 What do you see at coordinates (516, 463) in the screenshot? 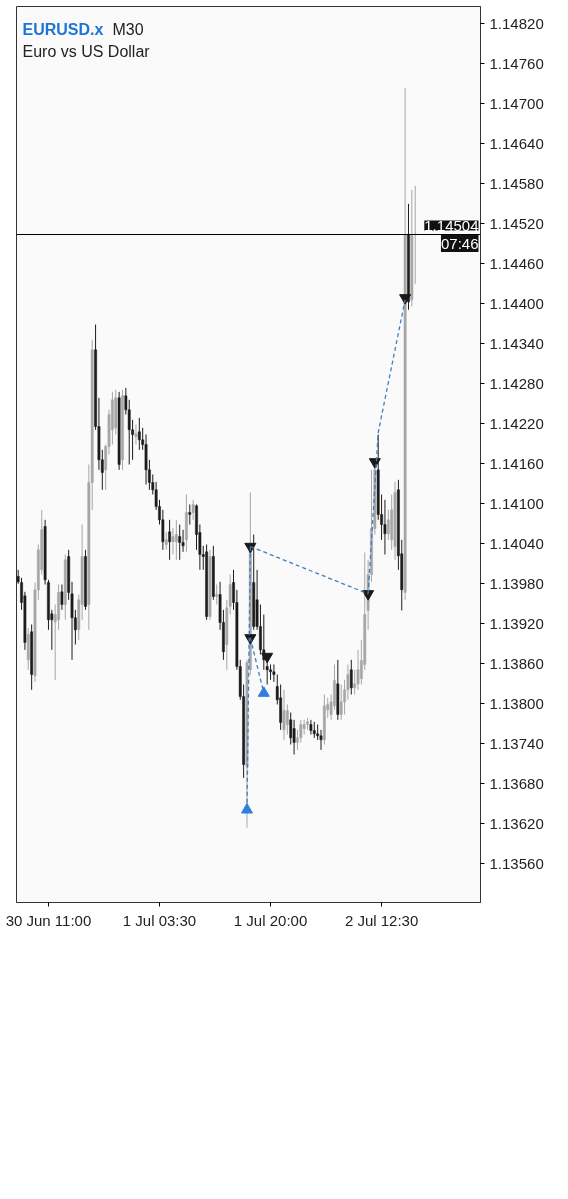
I see `y-tick-label: 1.14160` at bounding box center [516, 463].